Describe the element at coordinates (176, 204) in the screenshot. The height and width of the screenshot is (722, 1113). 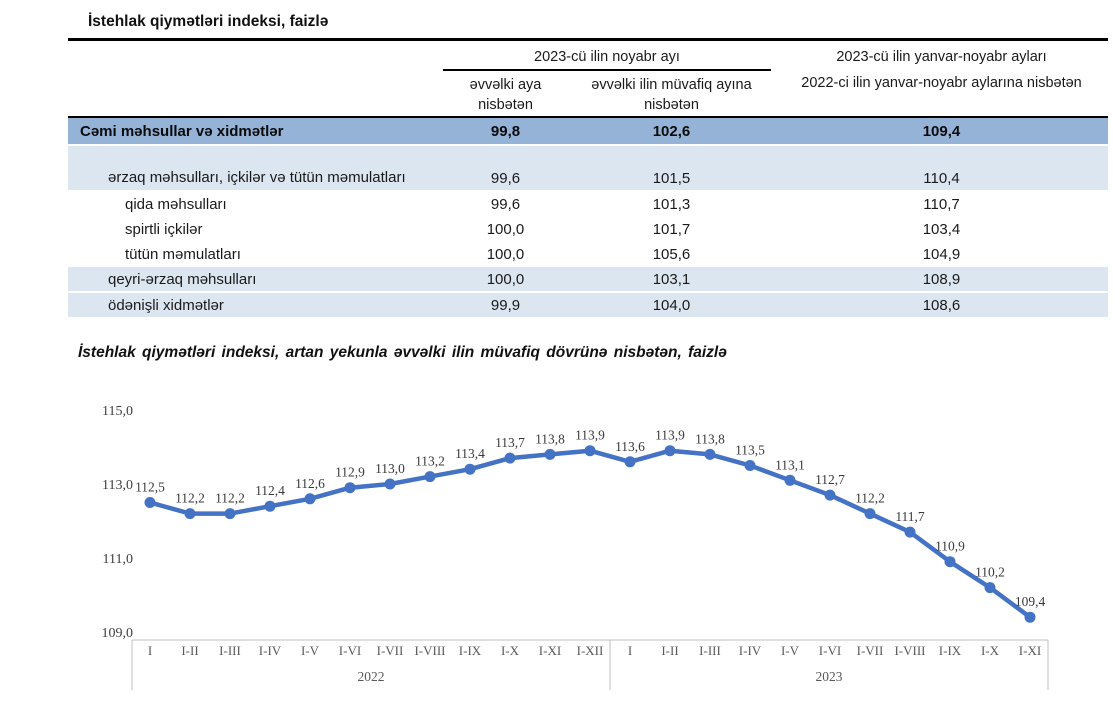
I see `row-label: qida məhsulları` at that location.